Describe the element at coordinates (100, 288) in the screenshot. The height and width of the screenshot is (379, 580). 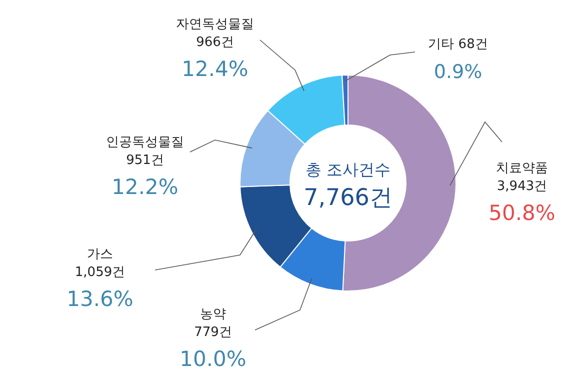
I see `data-label: 1,059건 13.6%` at that location.